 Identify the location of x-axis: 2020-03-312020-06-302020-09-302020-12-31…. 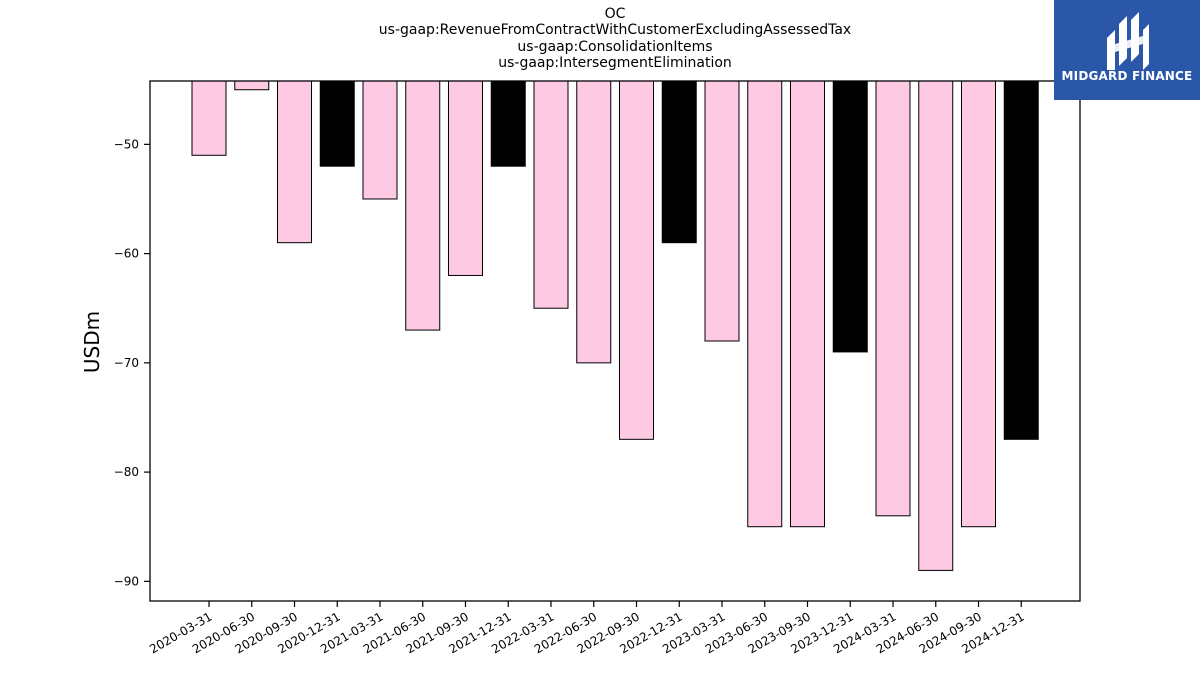
(587, 628).